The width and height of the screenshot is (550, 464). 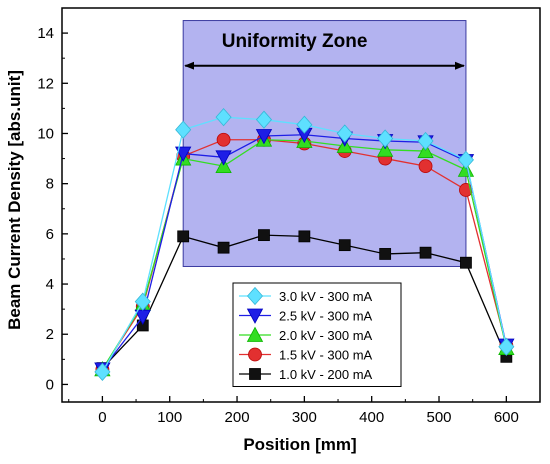 What do you see at coordinates (326, 355) in the screenshot?
I see `legend-label: 1.5 kV - 300 mA` at bounding box center [326, 355].